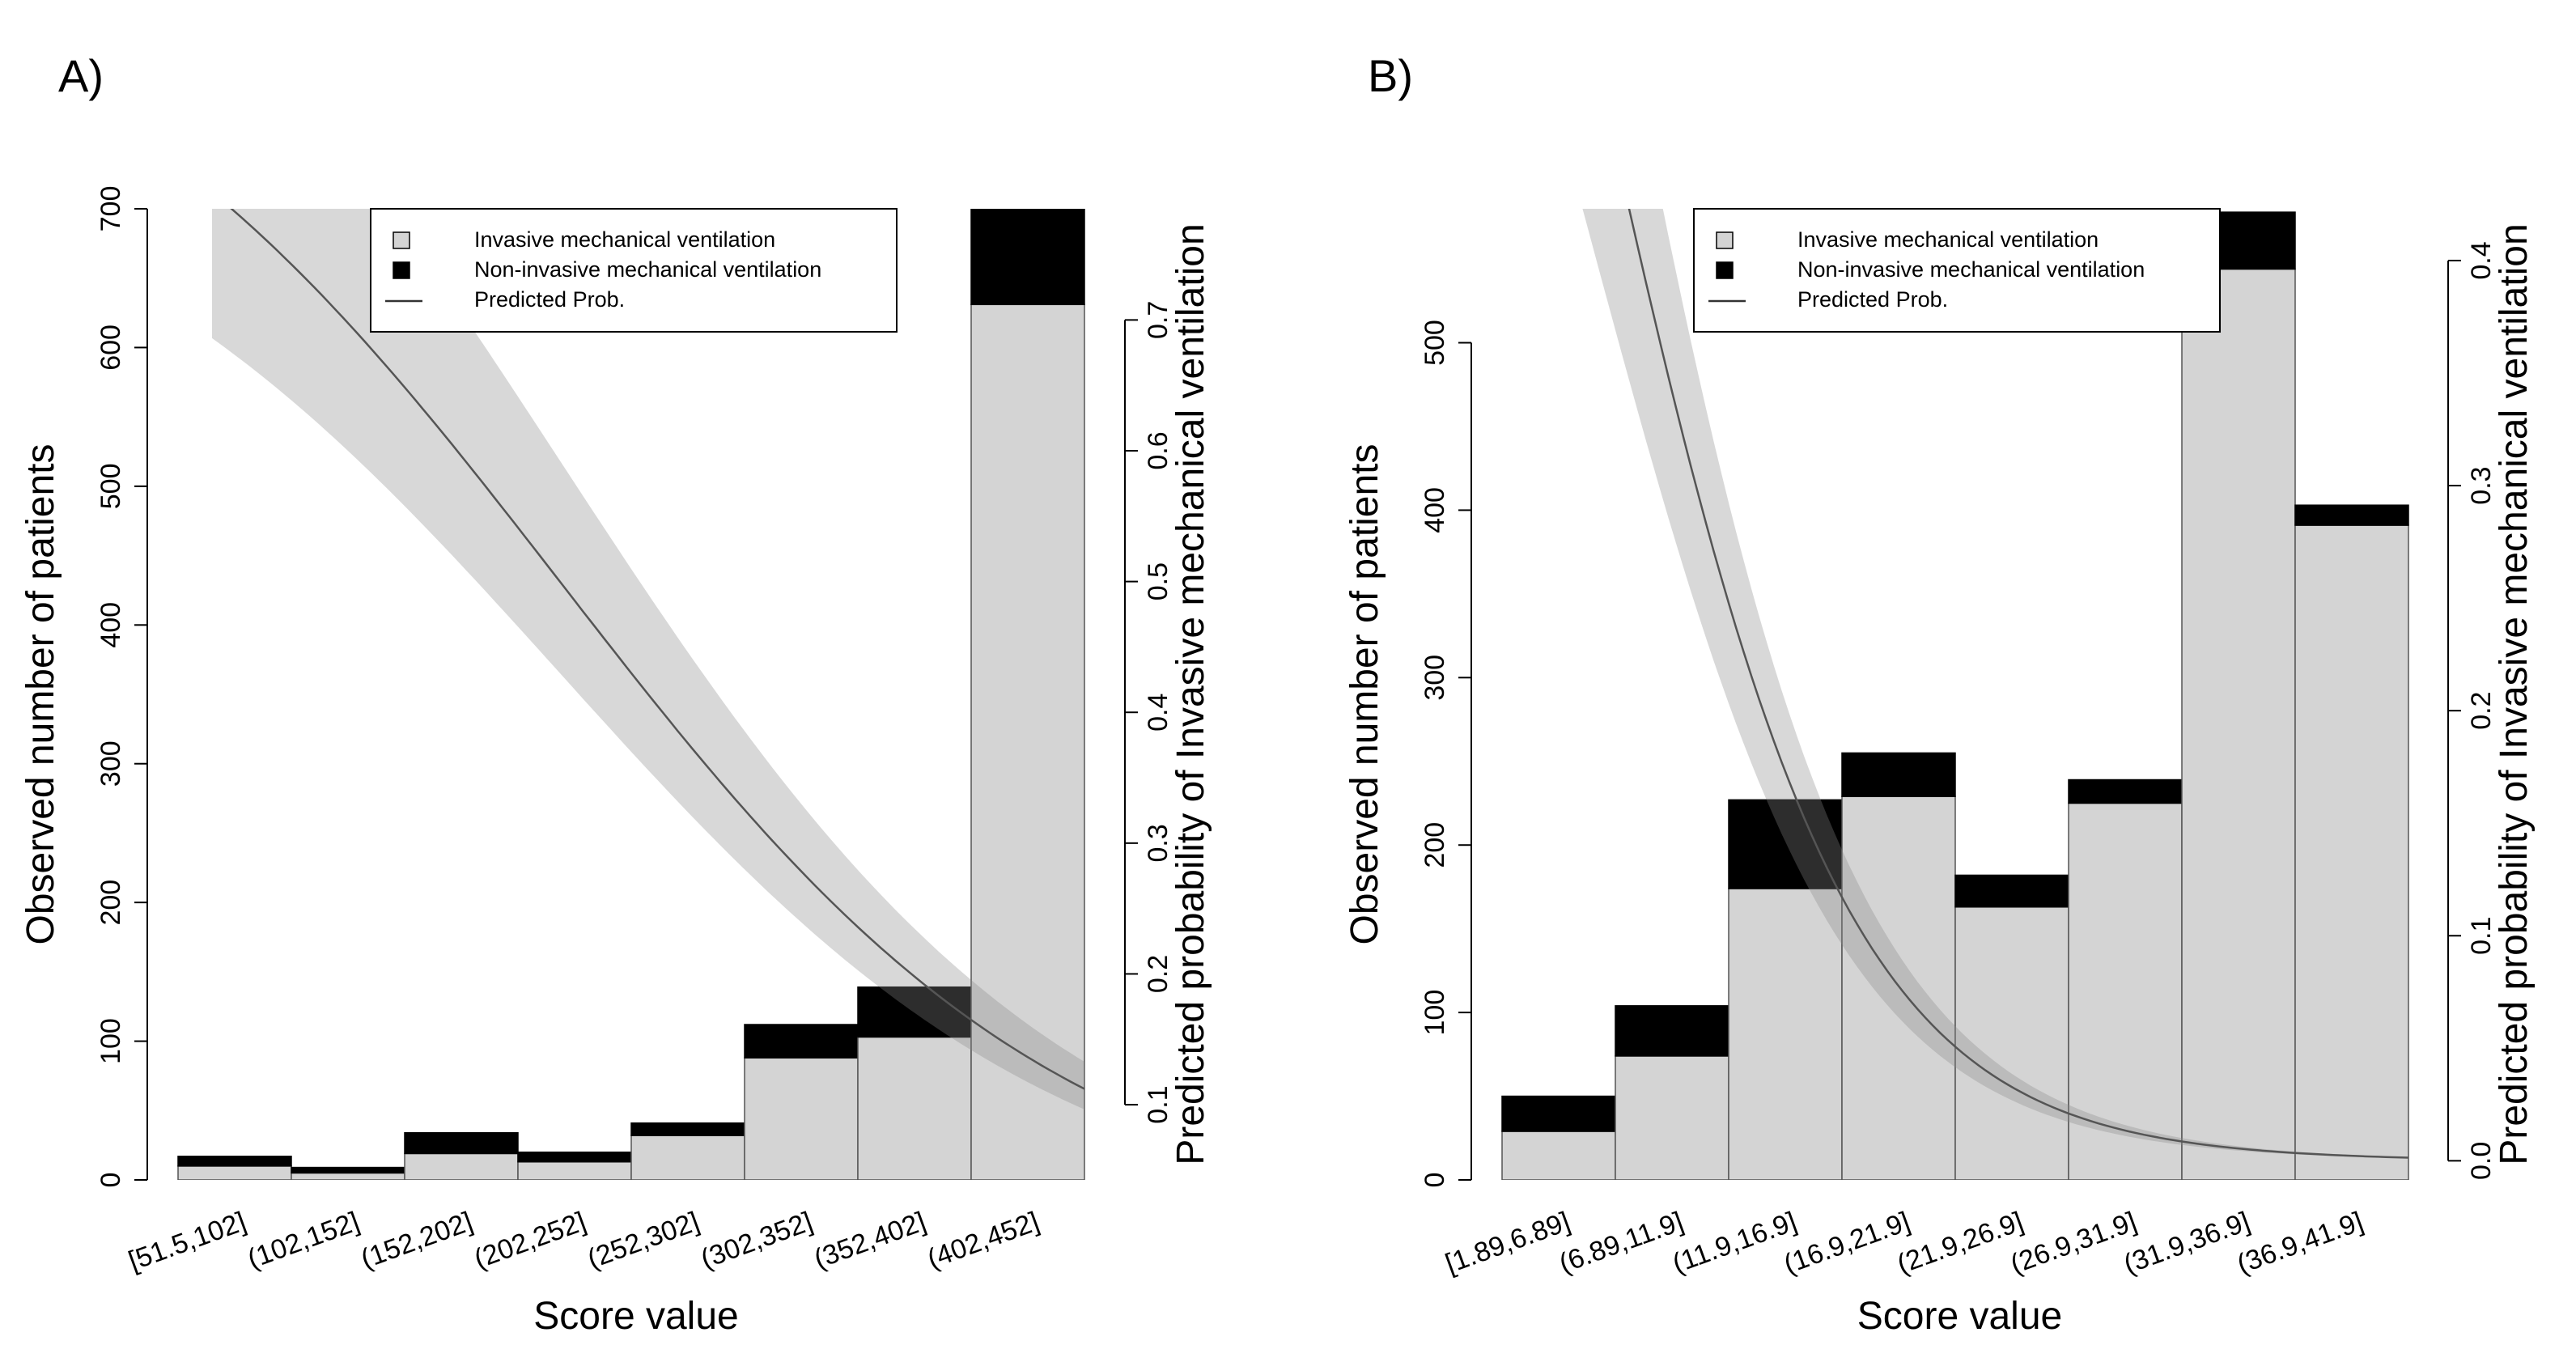 The height and width of the screenshot is (1362, 2576). What do you see at coordinates (1960, 1242) in the screenshot?
I see `x-tick-label: (21.9,26.9]` at bounding box center [1960, 1242].